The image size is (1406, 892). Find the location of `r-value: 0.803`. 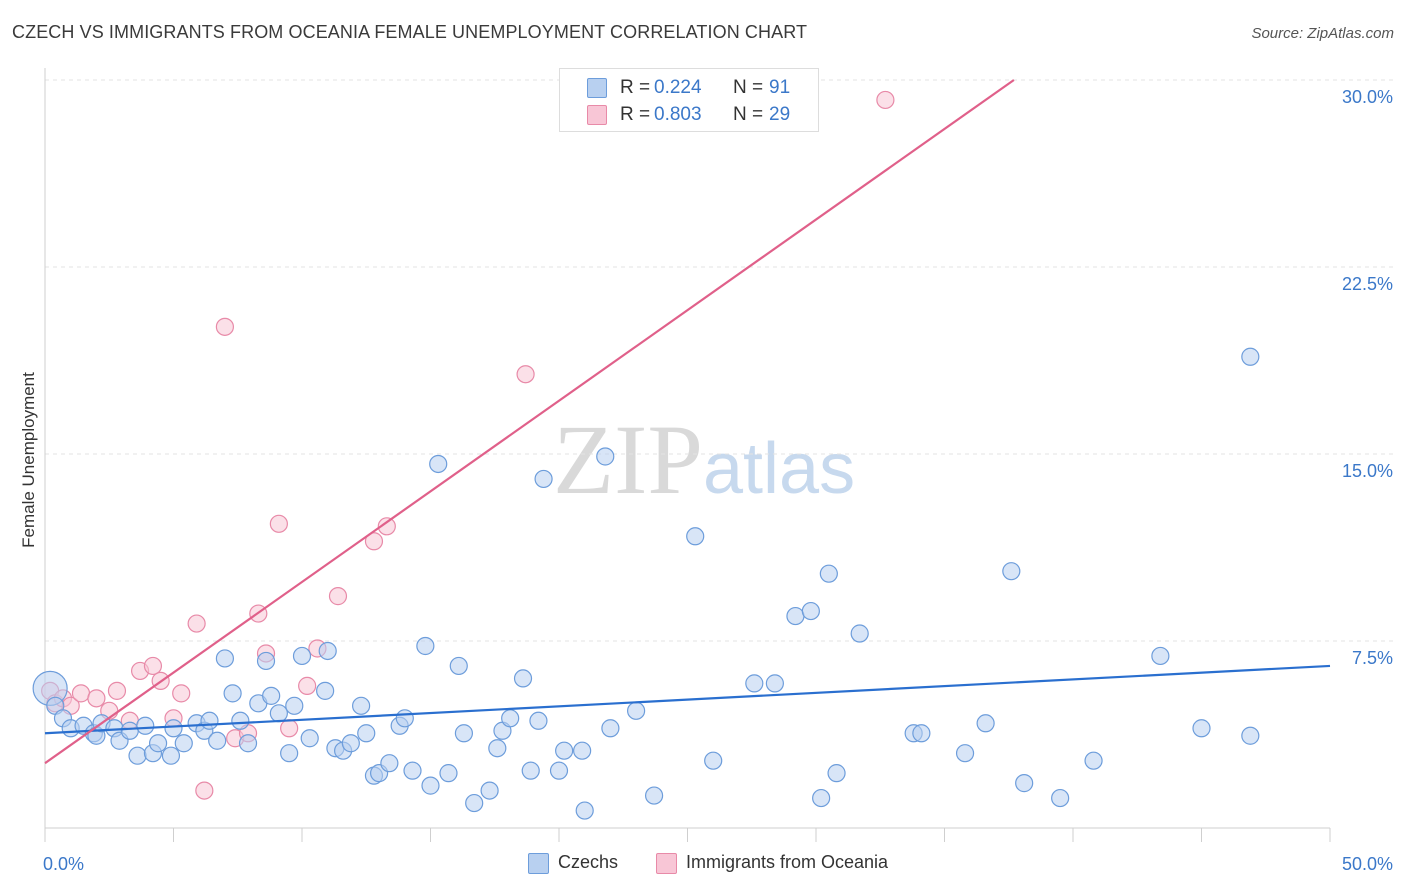

r-value: 0.803 is located at coordinates (678, 114).